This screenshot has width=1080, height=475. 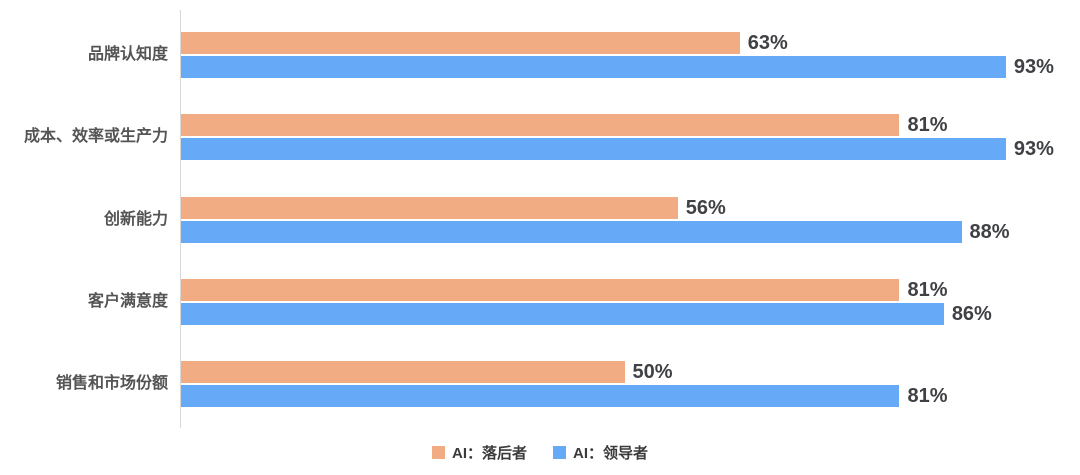 I want to click on bar-value-label: 86%, so click(x=971, y=313).